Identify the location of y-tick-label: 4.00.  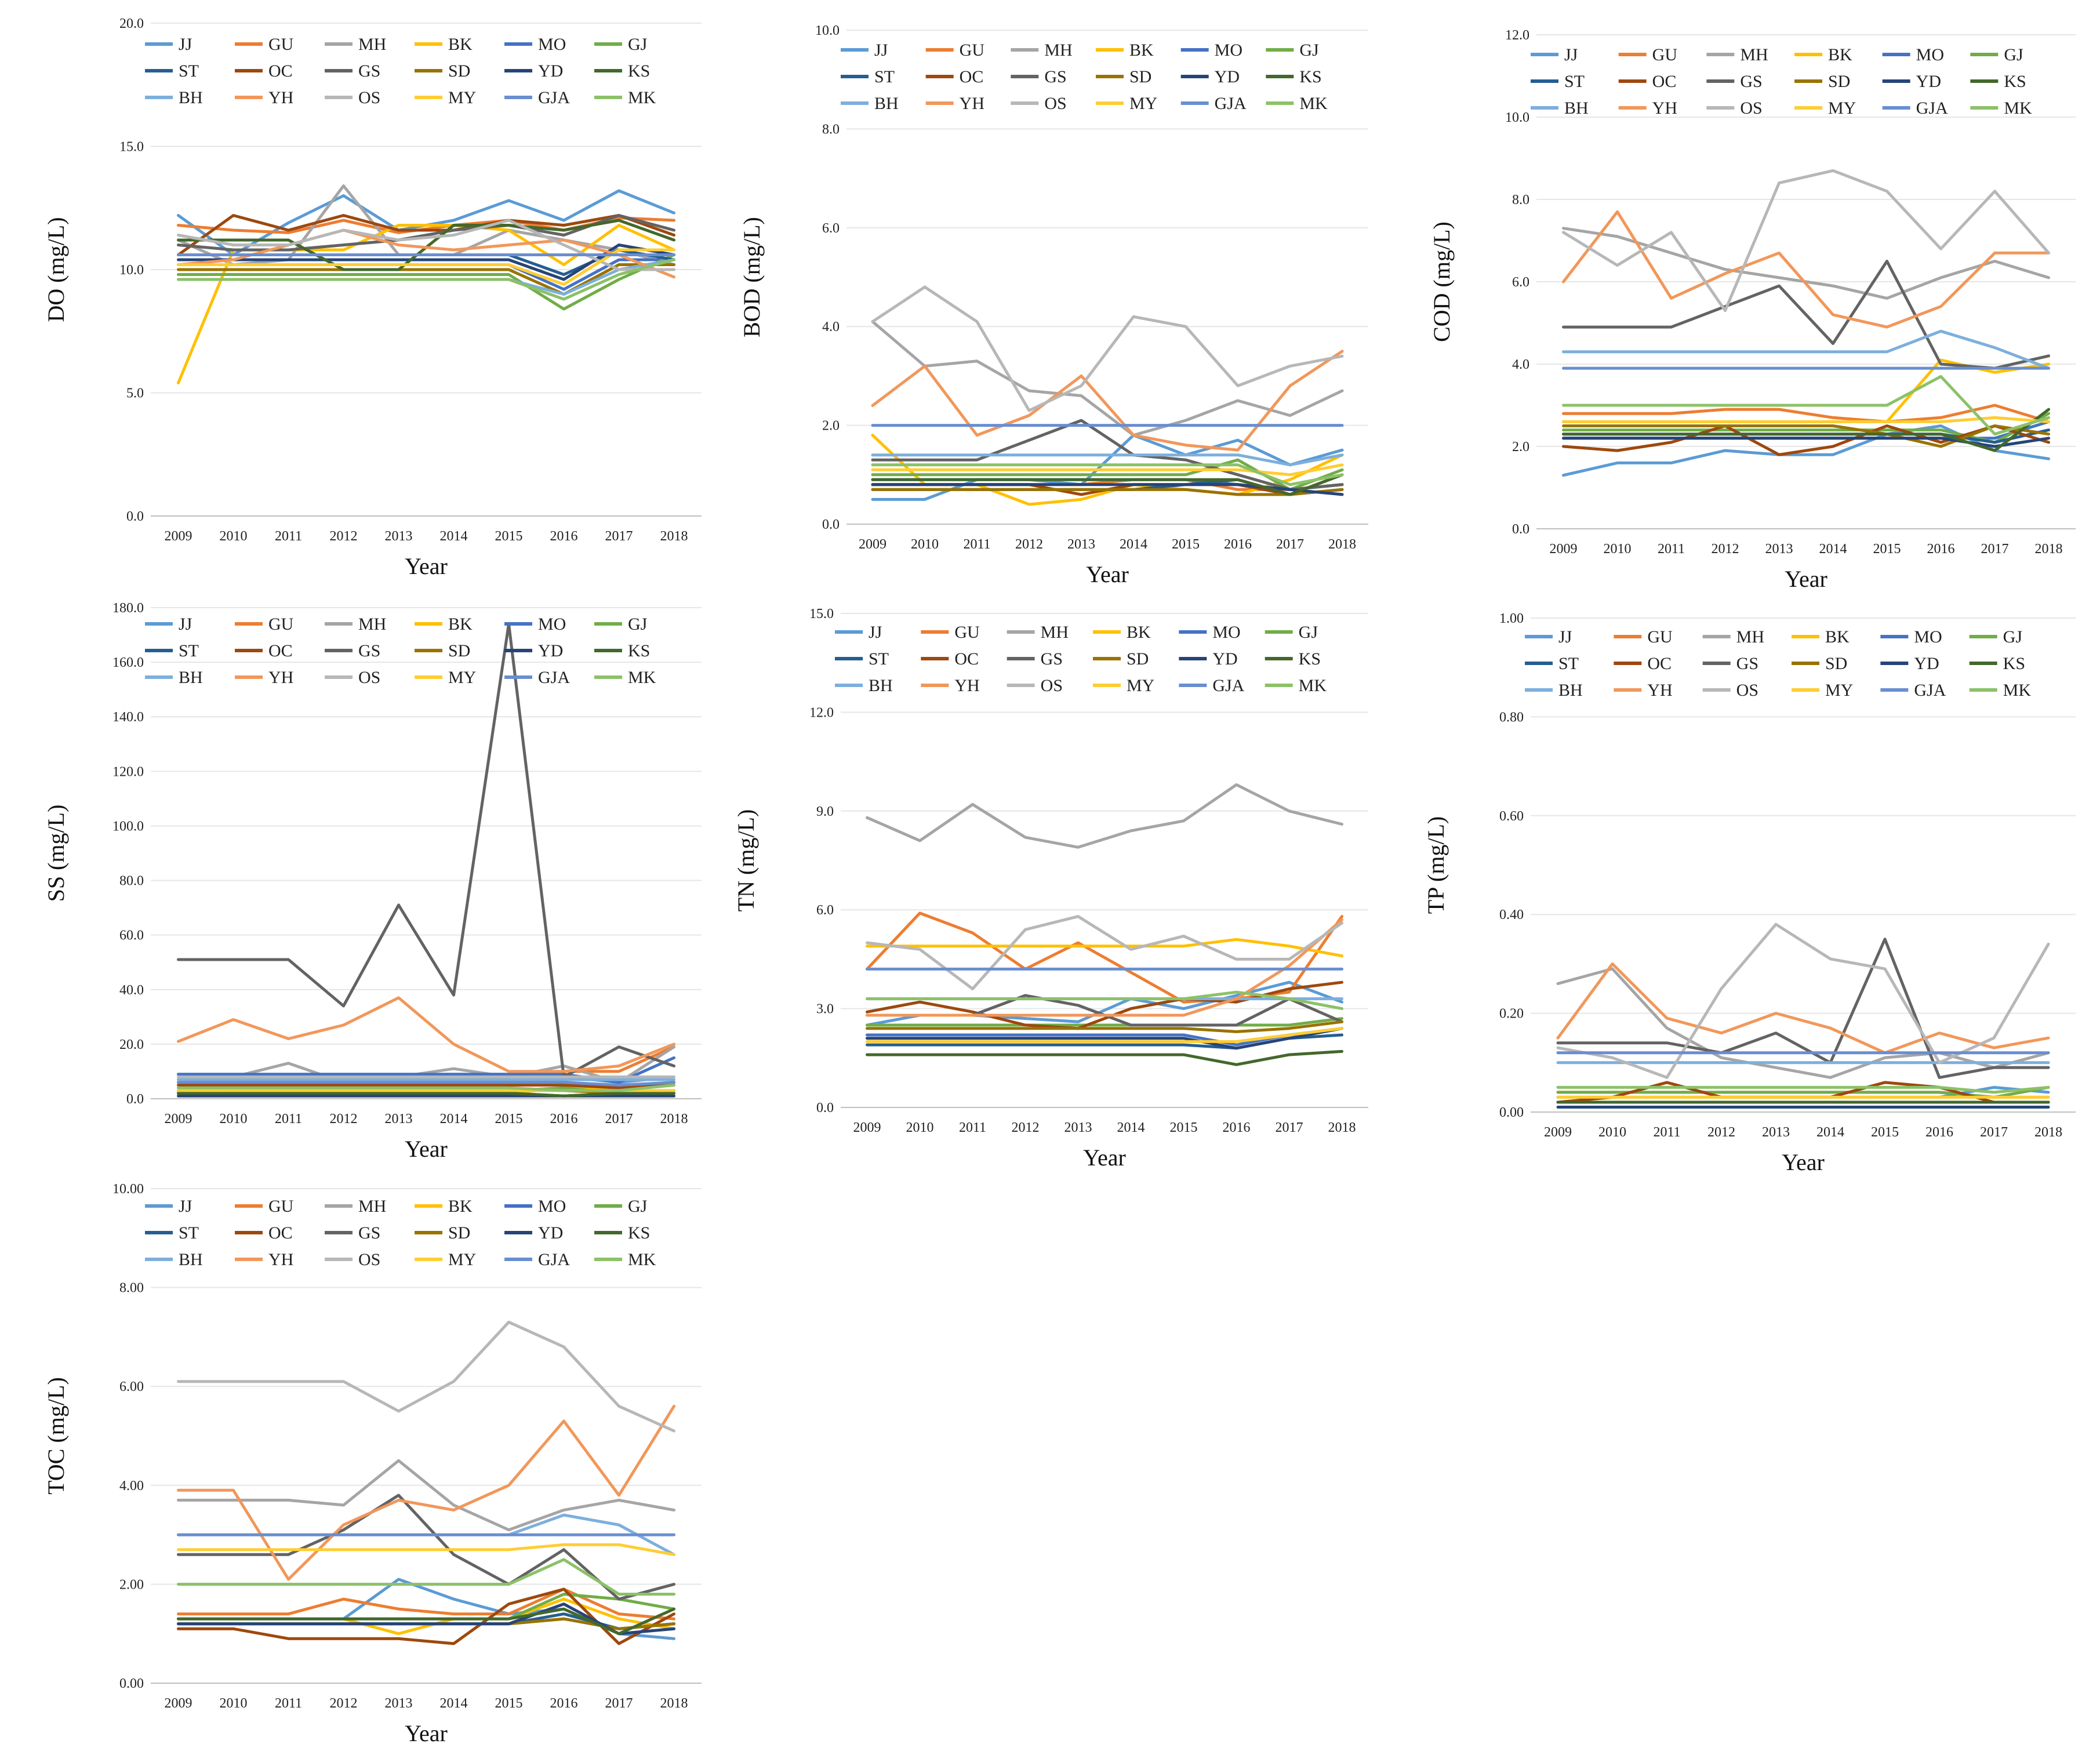
(131, 1486).